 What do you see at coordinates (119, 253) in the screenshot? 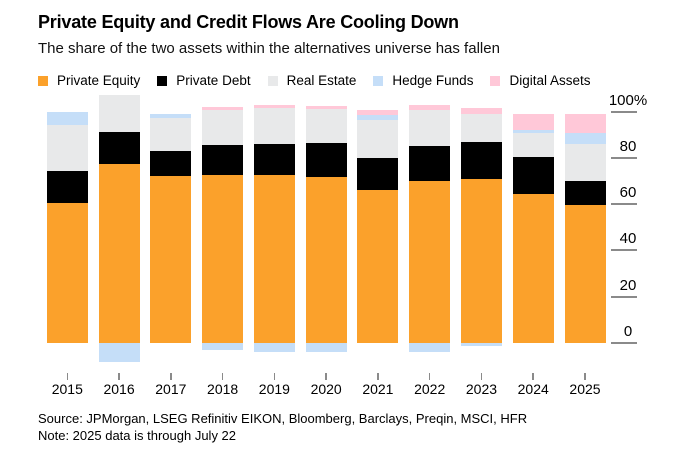
I see `bar-segment-2016-private-equity` at bounding box center [119, 253].